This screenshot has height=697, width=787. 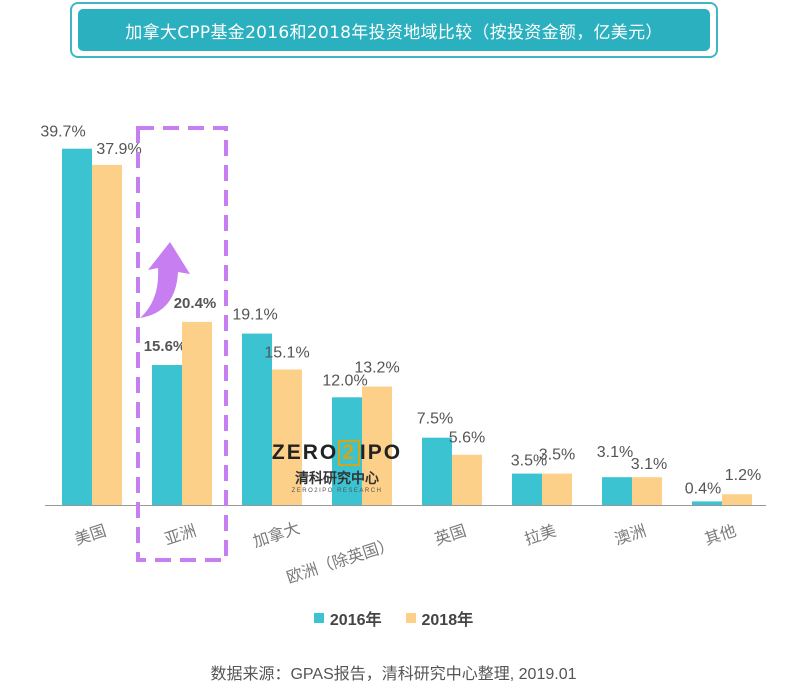 I want to click on data-label-2018-0: 37.9%, so click(x=118, y=149).